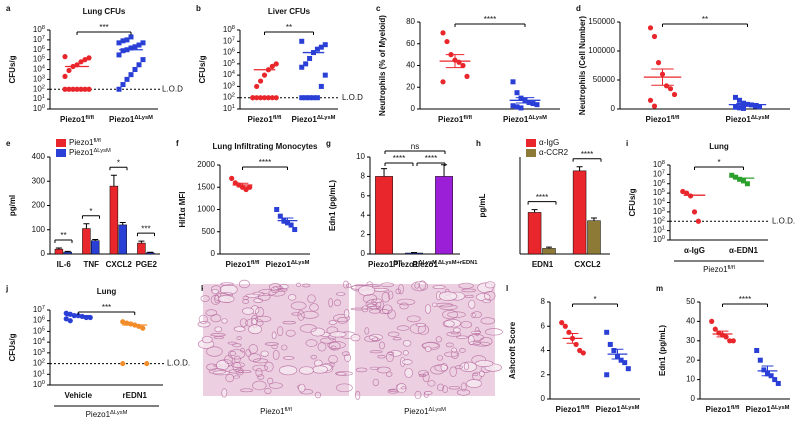 This screenshot has height=425, width=800. I want to click on x-tick-label: α-EDN1, so click(743, 250).